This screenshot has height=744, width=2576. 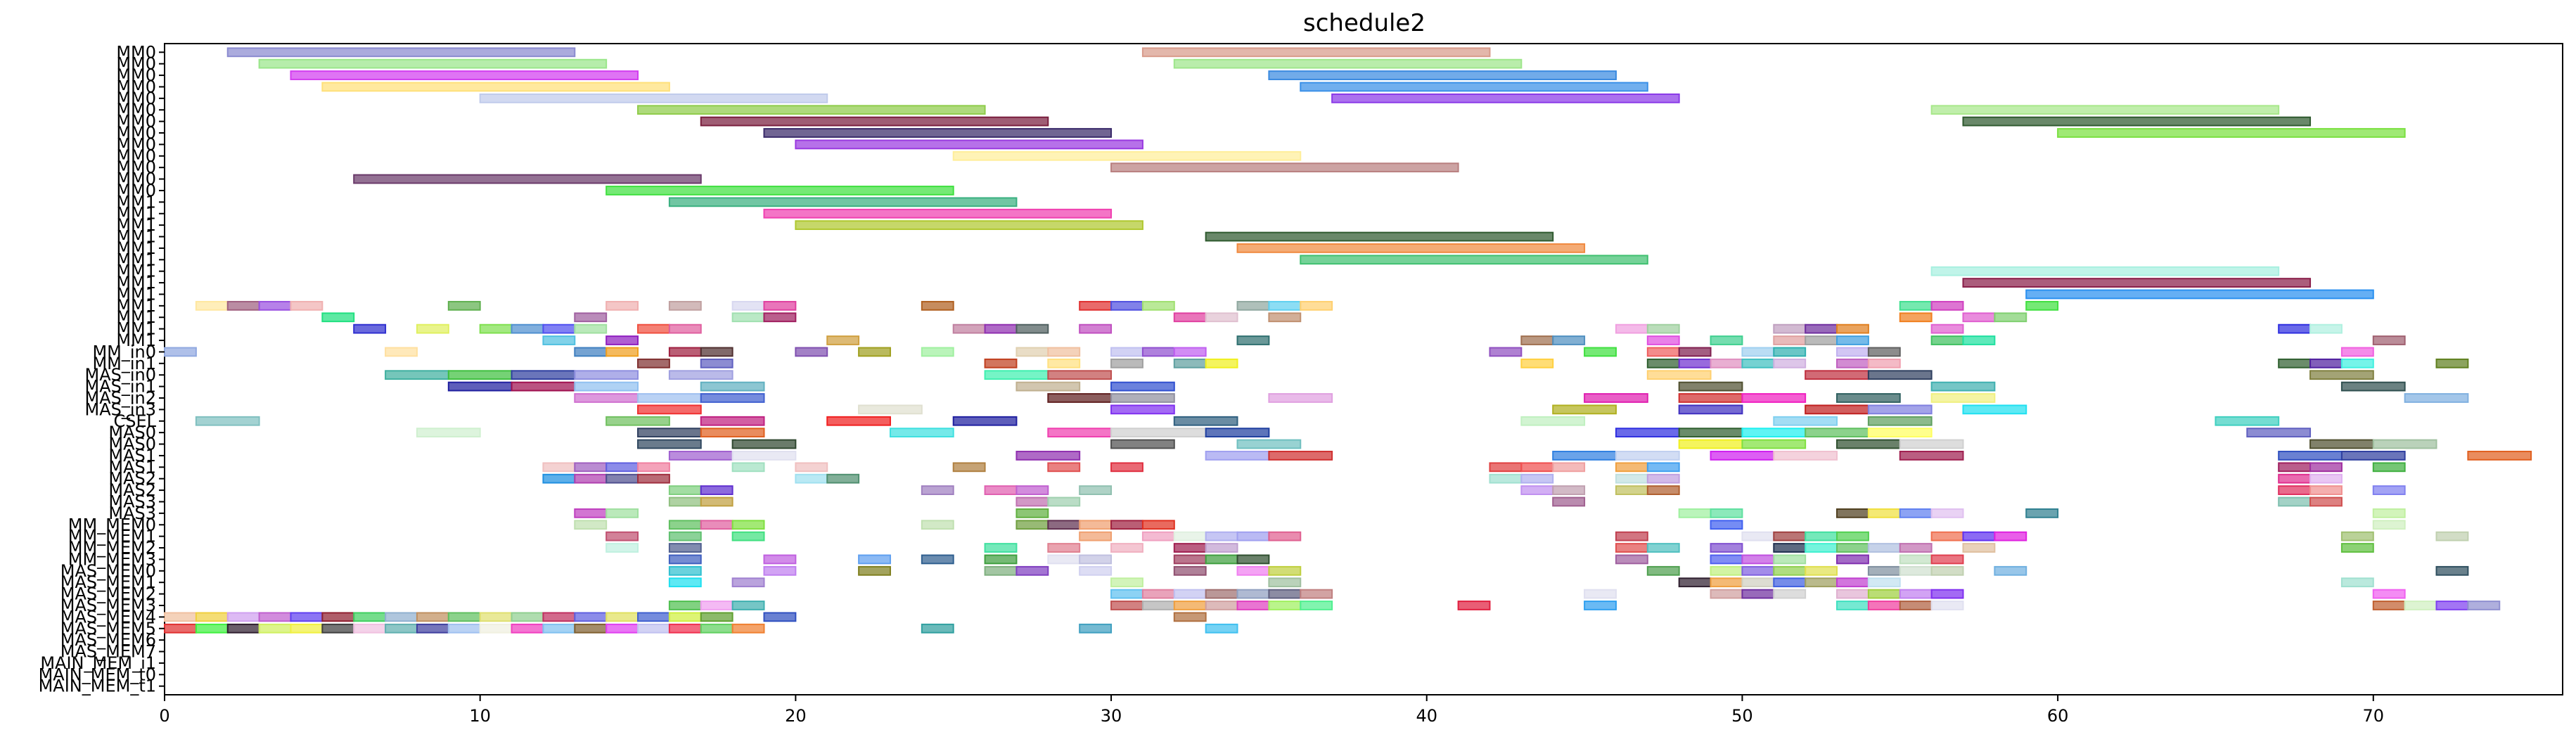 What do you see at coordinates (136, 144) in the screenshot?
I see `y-tick-label: MM0` at bounding box center [136, 144].